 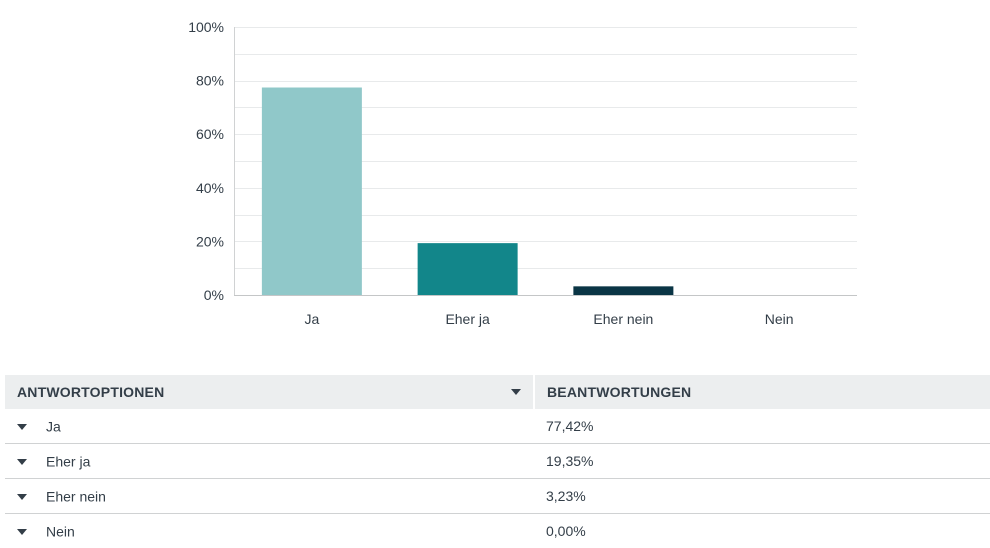 What do you see at coordinates (206, 161) in the screenshot?
I see `y-axis-ticks: 0% 20% 40% 60% 80% 100%` at bounding box center [206, 161].